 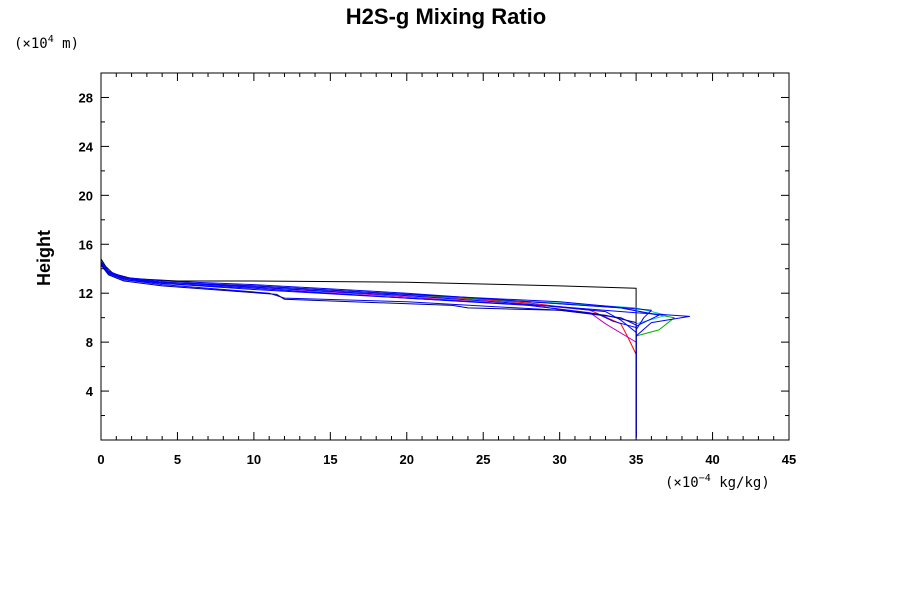 I want to click on y-tick-label: 4, so click(x=90, y=391).